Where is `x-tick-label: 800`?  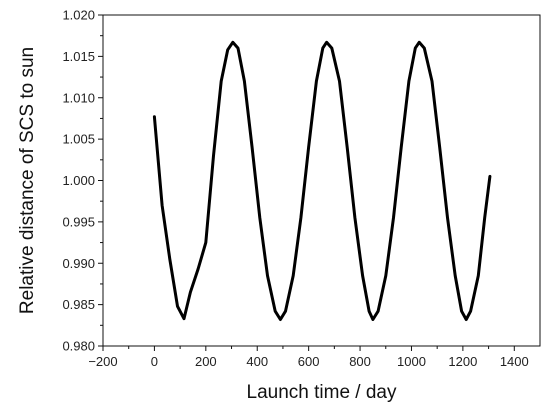 x-tick-label: 800 is located at coordinates (360, 361).